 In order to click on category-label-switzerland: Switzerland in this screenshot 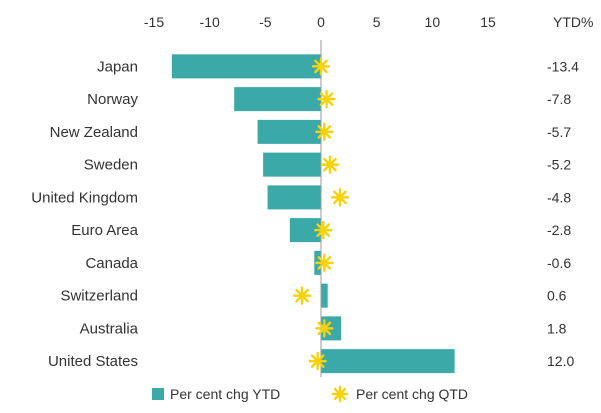, I will do `click(99, 296)`.